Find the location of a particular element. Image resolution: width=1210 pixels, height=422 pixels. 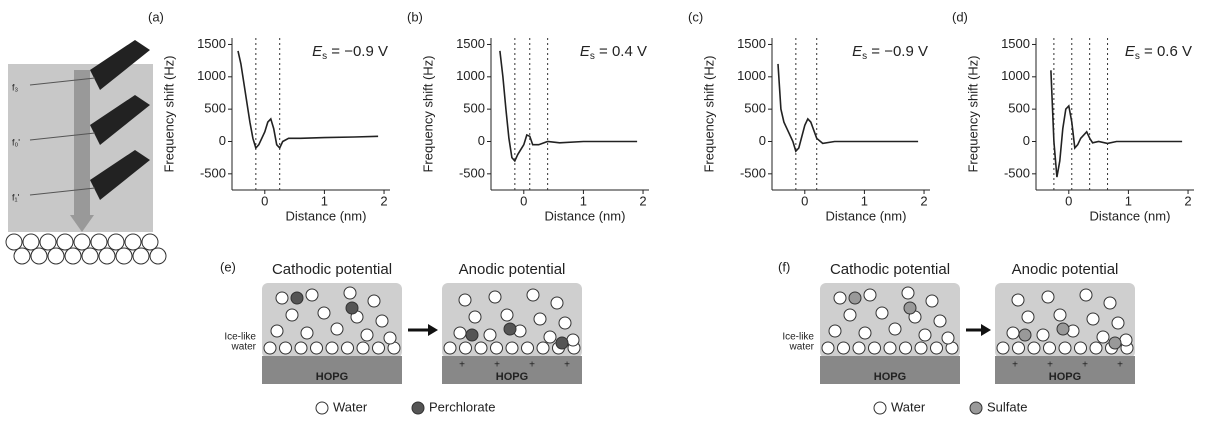

y-tick-label: 0 is located at coordinates (222, 140).